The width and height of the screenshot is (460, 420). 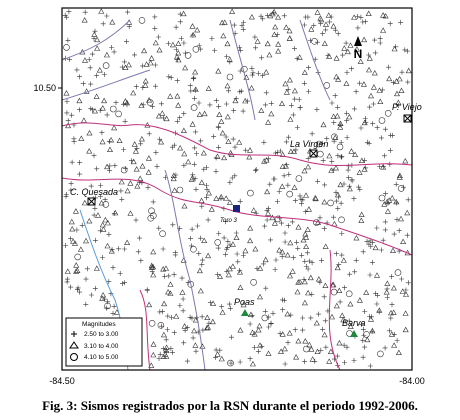 I want to click on legend-item: 2.50 to 3.00, so click(x=101, y=334).